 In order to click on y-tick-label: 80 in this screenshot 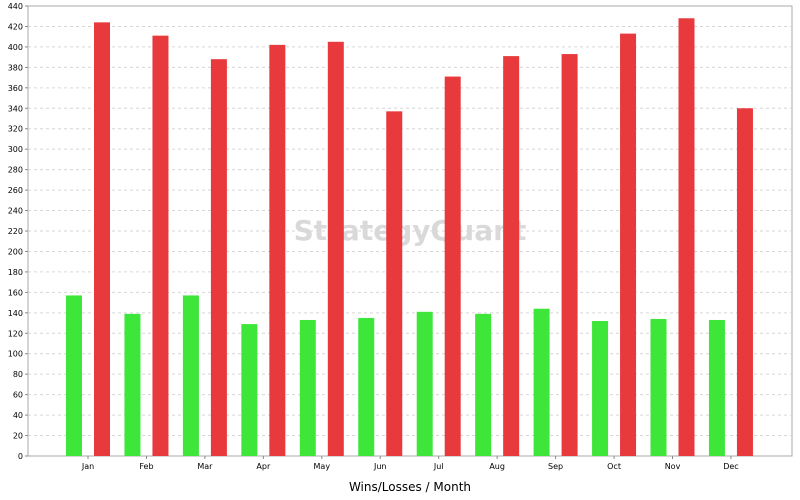, I will do `click(18, 374)`.